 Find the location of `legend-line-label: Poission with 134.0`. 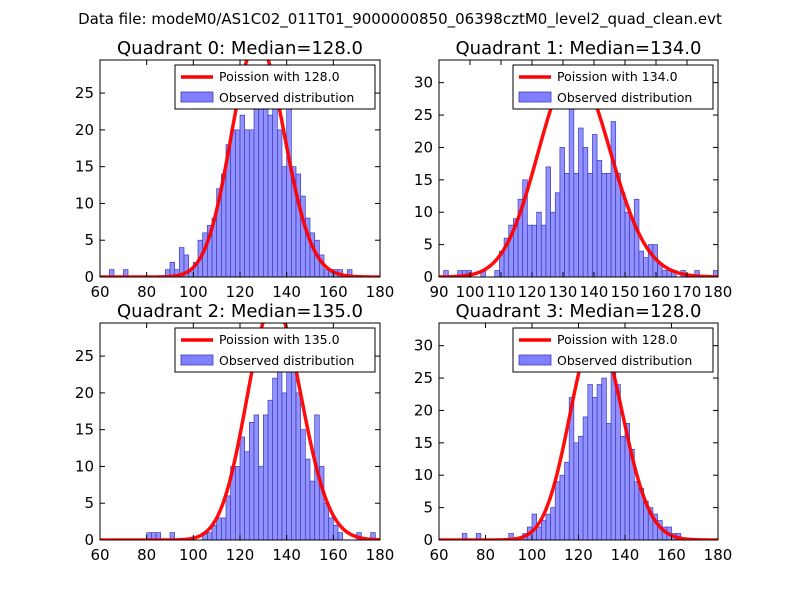

legend-line-label: Poission with 134.0 is located at coordinates (617, 76).